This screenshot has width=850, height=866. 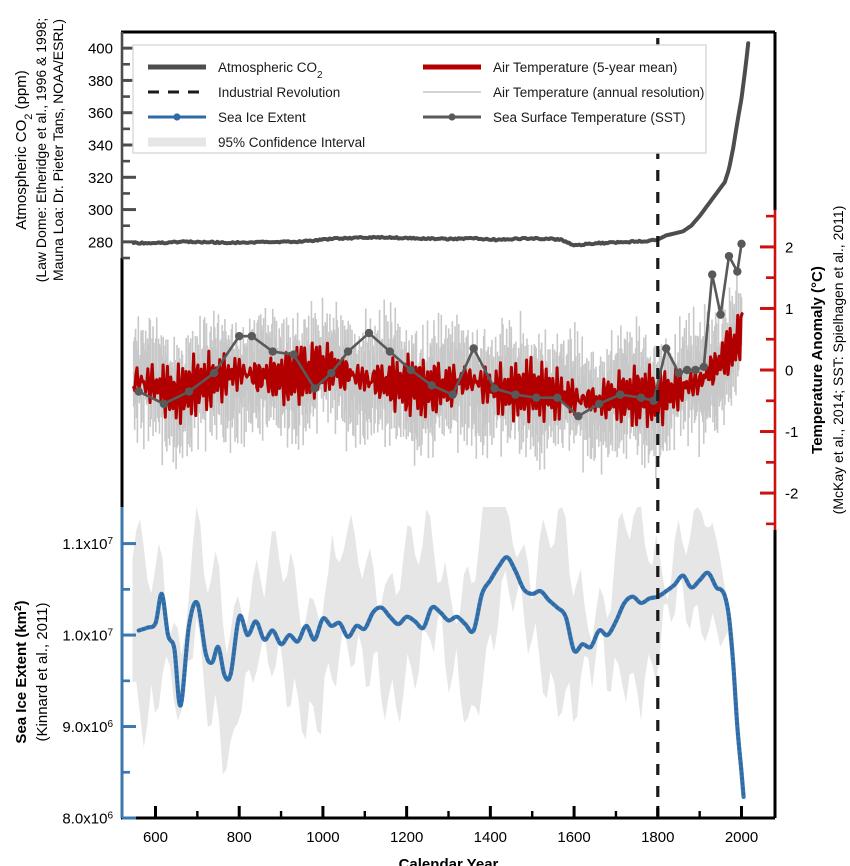 What do you see at coordinates (87, 728) in the screenshot?
I see `sea-ice-tick-label: 9.0x106` at bounding box center [87, 728].